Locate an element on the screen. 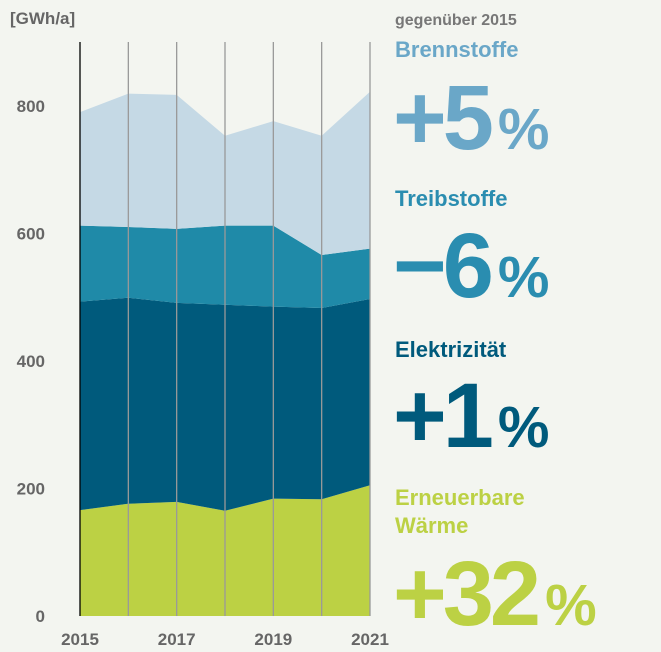 This screenshot has width=661, height=652. legend-label: Brennstoffe is located at coordinates (457, 49).